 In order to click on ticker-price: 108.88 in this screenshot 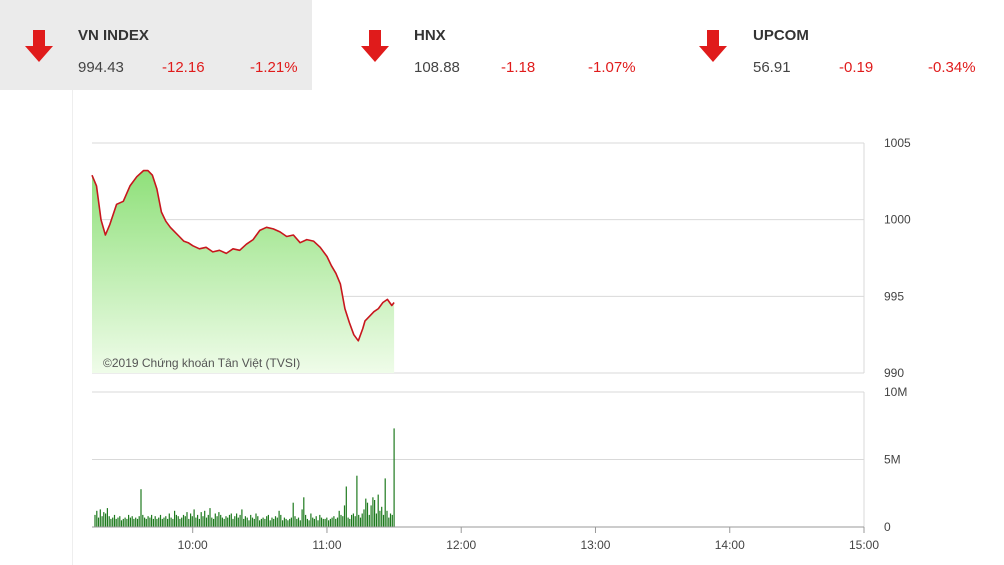, I will do `click(437, 67)`.